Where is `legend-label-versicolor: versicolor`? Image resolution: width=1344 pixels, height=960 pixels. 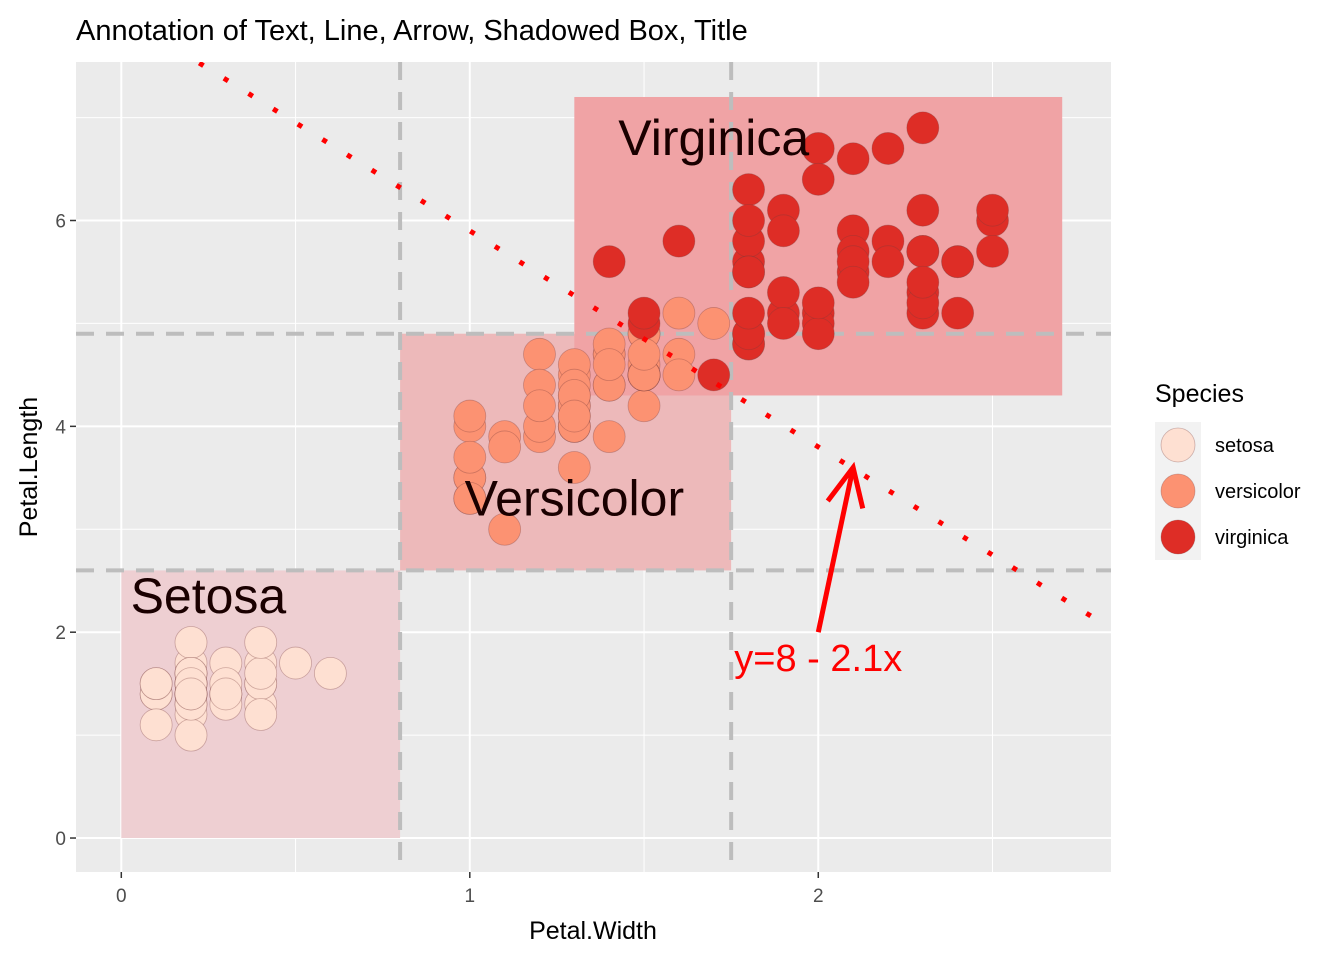
legend-label-versicolor: versicolor is located at coordinates (1258, 492).